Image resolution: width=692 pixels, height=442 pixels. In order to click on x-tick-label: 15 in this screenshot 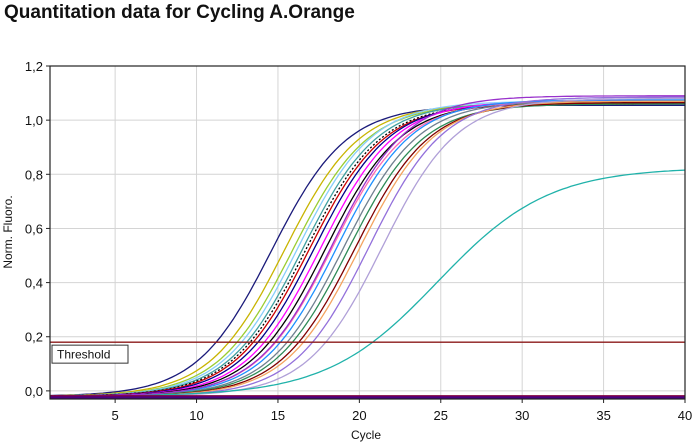, I will do `click(278, 415)`.